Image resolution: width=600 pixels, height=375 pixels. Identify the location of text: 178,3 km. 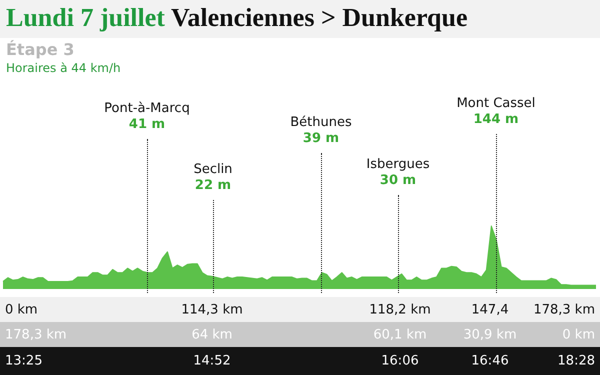
(564, 309).